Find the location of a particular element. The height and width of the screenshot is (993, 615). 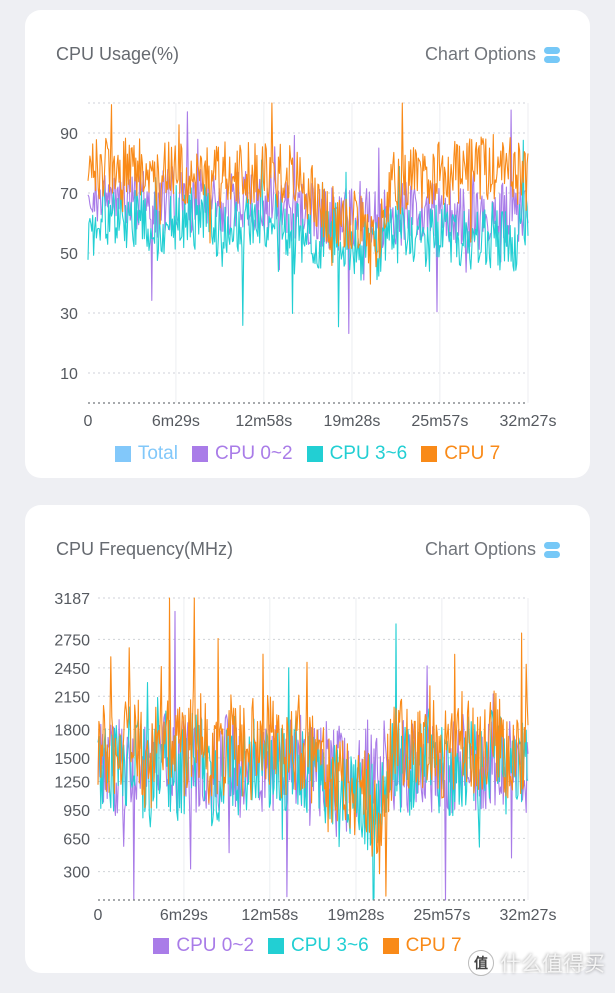

frequency-legend: CPU 0~2 CPU 3~6 CPU 7 is located at coordinates (307, 946).